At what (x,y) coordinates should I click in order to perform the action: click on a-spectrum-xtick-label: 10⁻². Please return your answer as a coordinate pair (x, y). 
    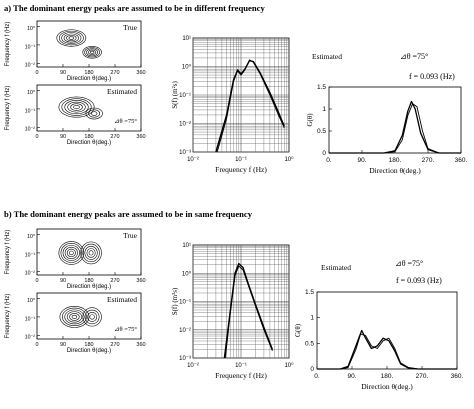
    Looking at the image, I should click on (193, 160).